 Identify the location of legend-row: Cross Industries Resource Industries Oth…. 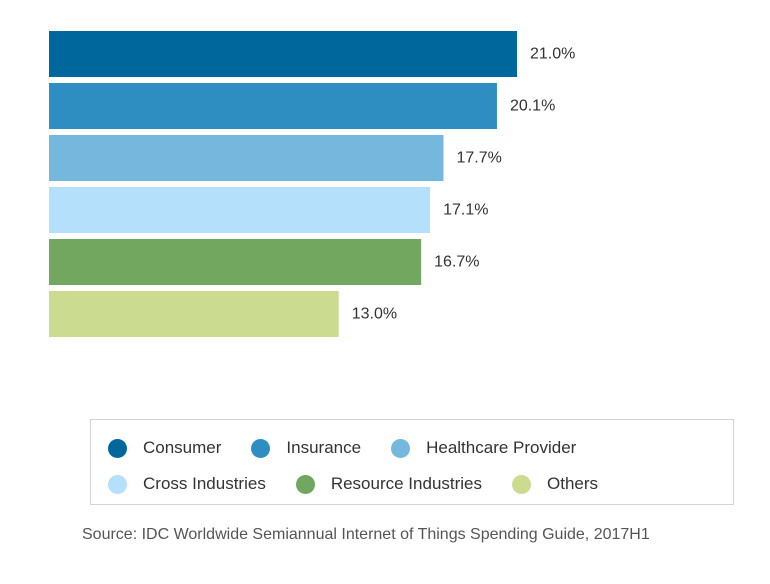
(420, 484).